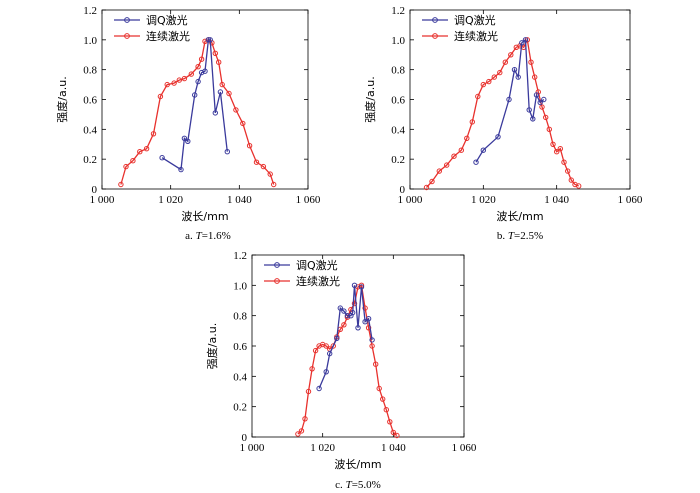  Describe the element at coordinates (194, 105) in the screenshot. I see `series-line-qswitch` at that location.